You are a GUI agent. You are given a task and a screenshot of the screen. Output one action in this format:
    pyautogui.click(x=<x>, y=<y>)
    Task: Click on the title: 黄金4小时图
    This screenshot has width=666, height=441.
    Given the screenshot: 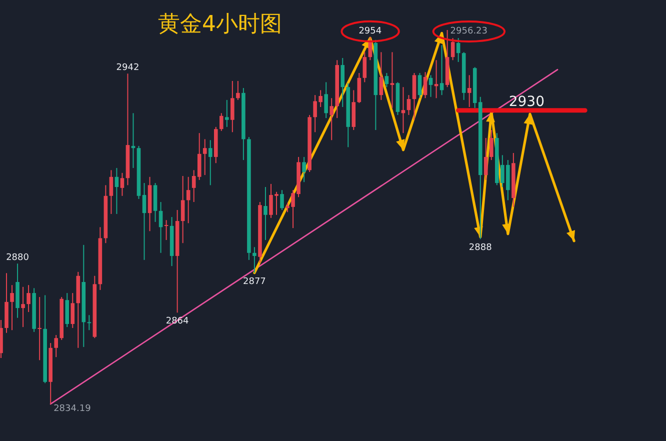 What is the action you would take?
    pyautogui.click(x=220, y=24)
    